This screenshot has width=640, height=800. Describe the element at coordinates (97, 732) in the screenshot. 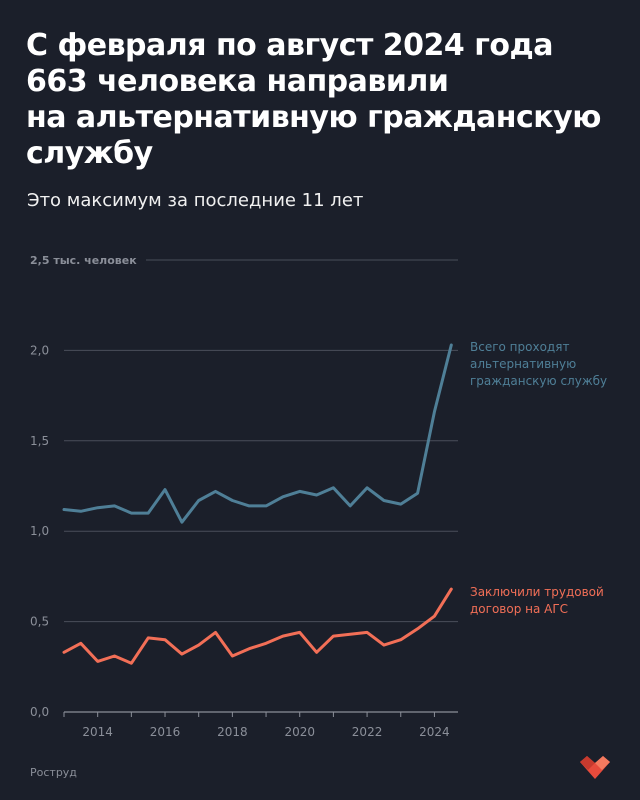

I see `x-tick-label: 2014` at that location.